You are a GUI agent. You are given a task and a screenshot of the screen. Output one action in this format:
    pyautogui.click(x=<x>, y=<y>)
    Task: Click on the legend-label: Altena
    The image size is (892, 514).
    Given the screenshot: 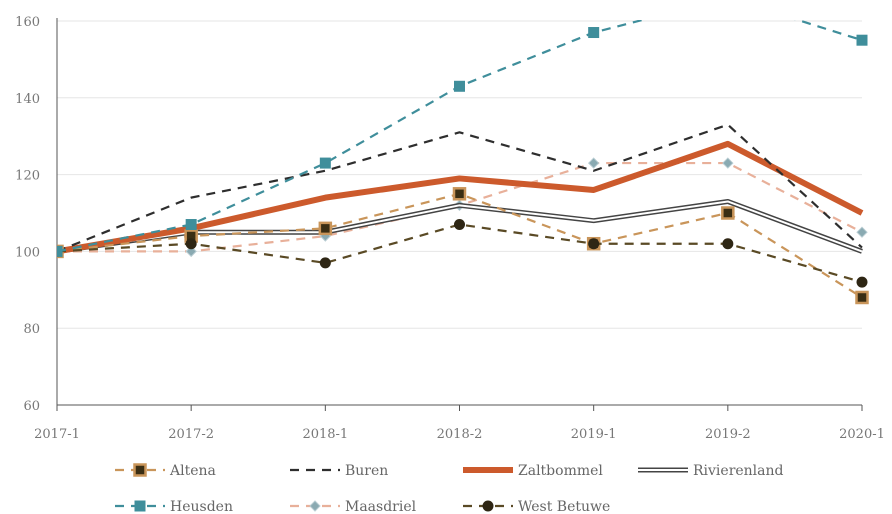 What is the action you would take?
    pyautogui.click(x=192, y=471)
    